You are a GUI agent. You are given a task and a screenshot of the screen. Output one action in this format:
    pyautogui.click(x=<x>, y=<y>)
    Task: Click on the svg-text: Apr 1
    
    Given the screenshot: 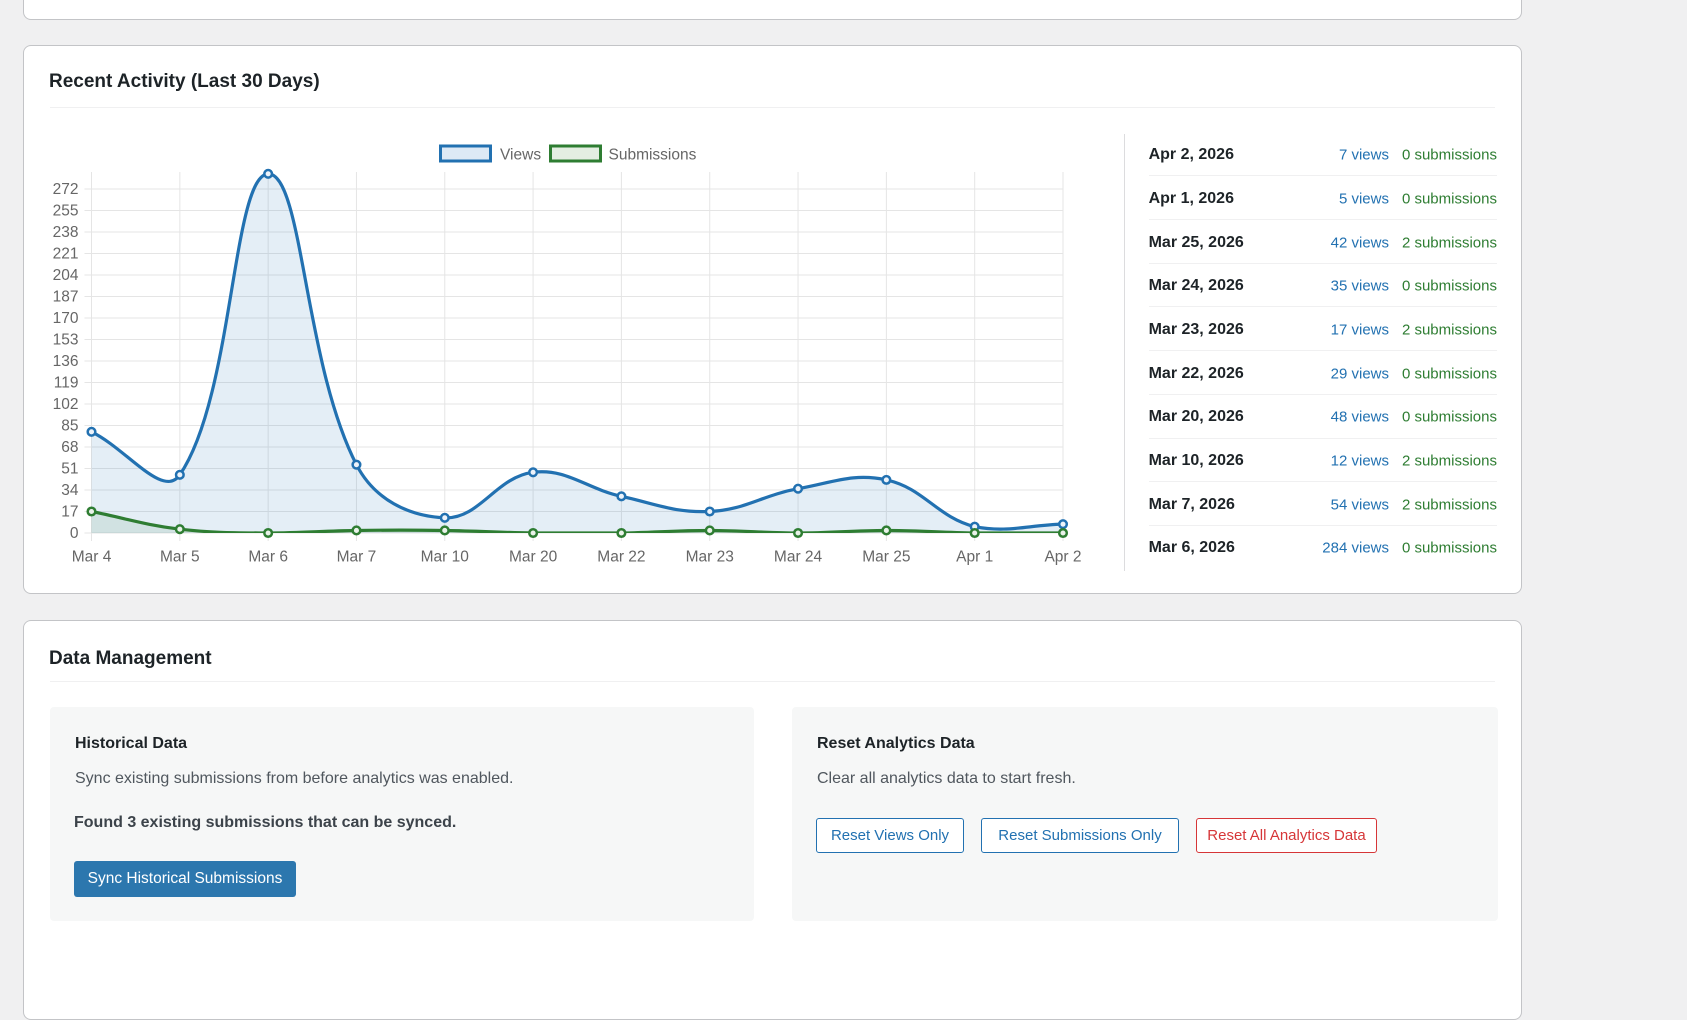 What is the action you would take?
    pyautogui.click(x=974, y=557)
    